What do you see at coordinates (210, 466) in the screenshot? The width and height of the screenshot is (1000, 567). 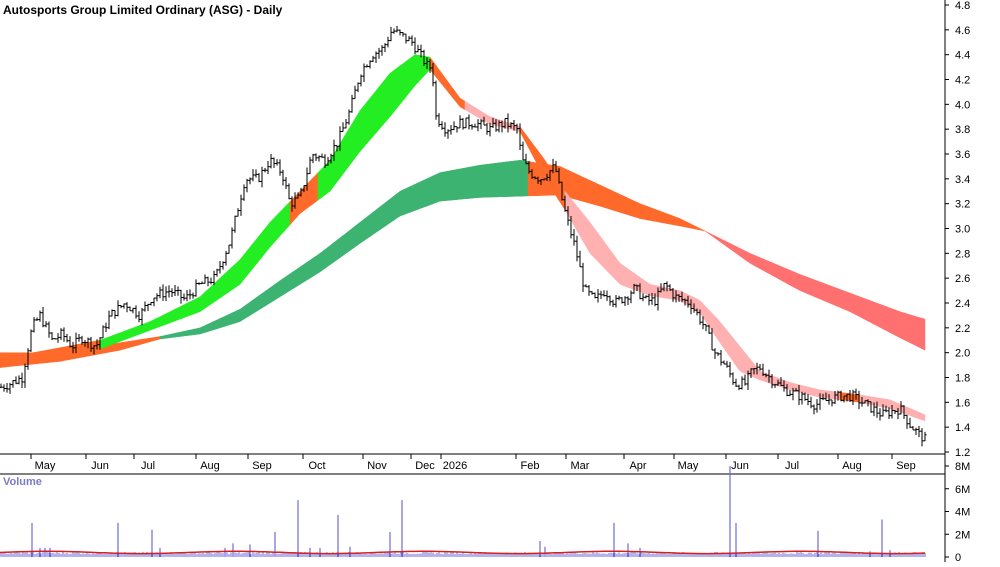 I see `time-tick-label: Aug` at bounding box center [210, 466].